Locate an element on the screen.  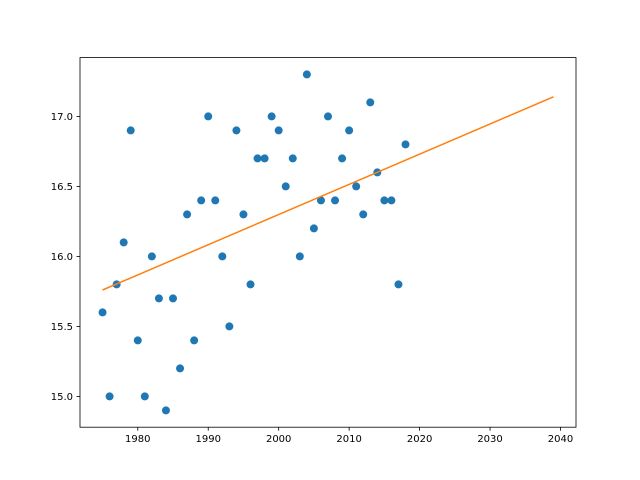
y-tick-label: 15.5 is located at coordinates (62, 327).